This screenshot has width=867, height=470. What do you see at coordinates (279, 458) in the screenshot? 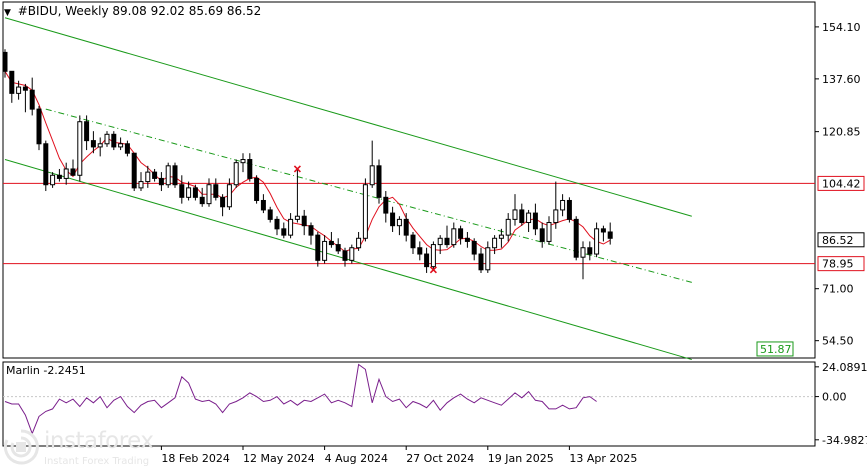
I see `time-tick-label: 12 May 2024` at bounding box center [279, 458].